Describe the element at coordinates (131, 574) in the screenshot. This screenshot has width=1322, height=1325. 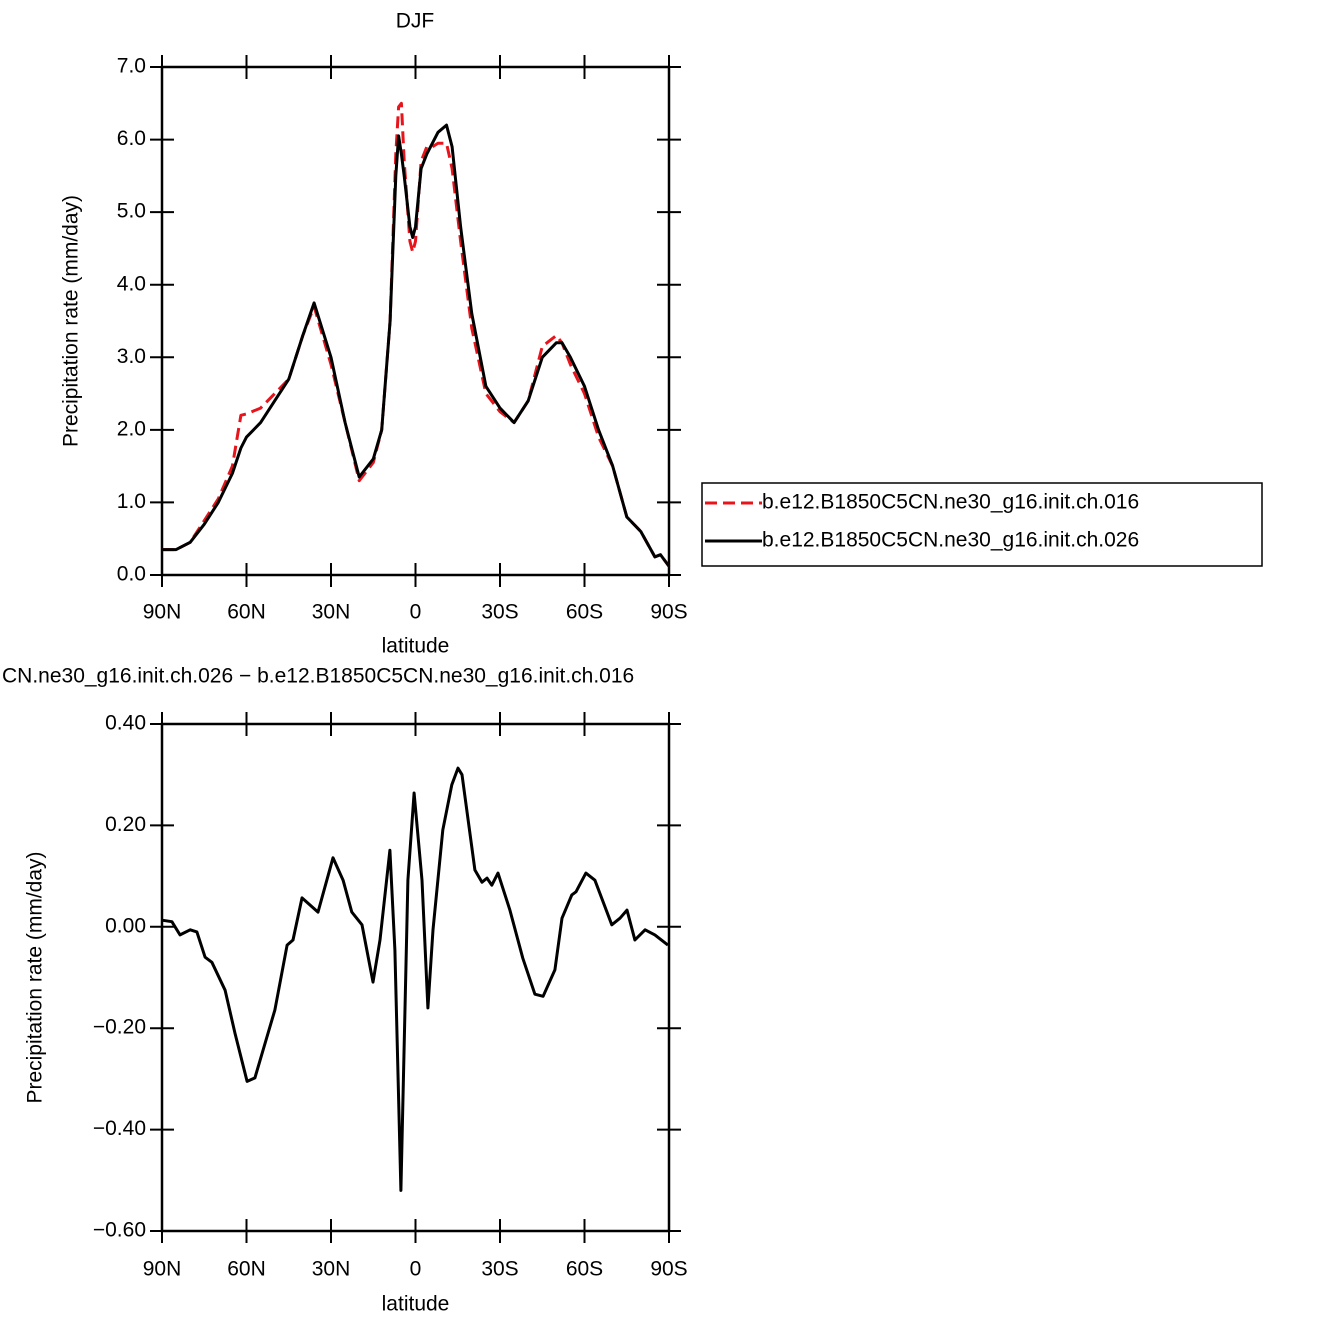
I see `y-tick-label: 0.0` at that location.